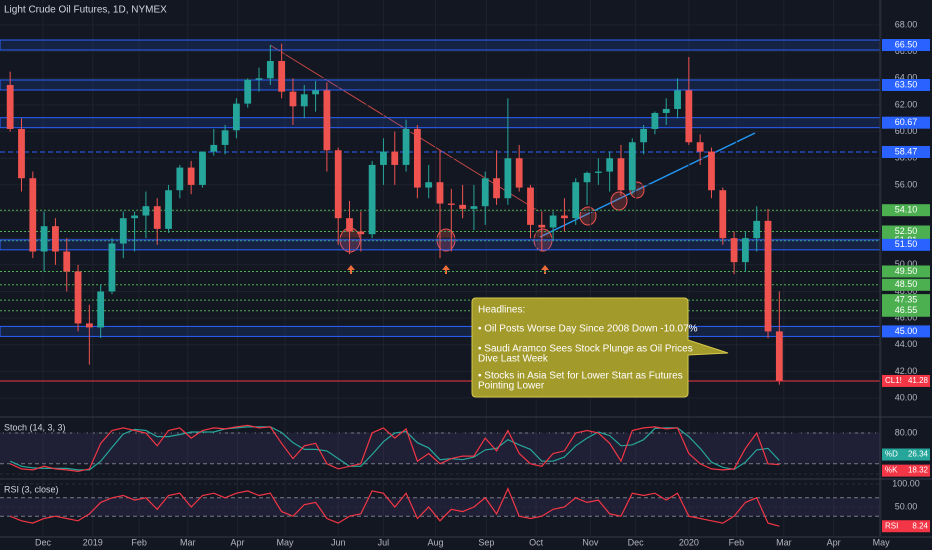 The height and width of the screenshot is (550, 932). Describe the element at coordinates (511, 386) in the screenshot. I see `callout-item: Pointing Lower` at that location.